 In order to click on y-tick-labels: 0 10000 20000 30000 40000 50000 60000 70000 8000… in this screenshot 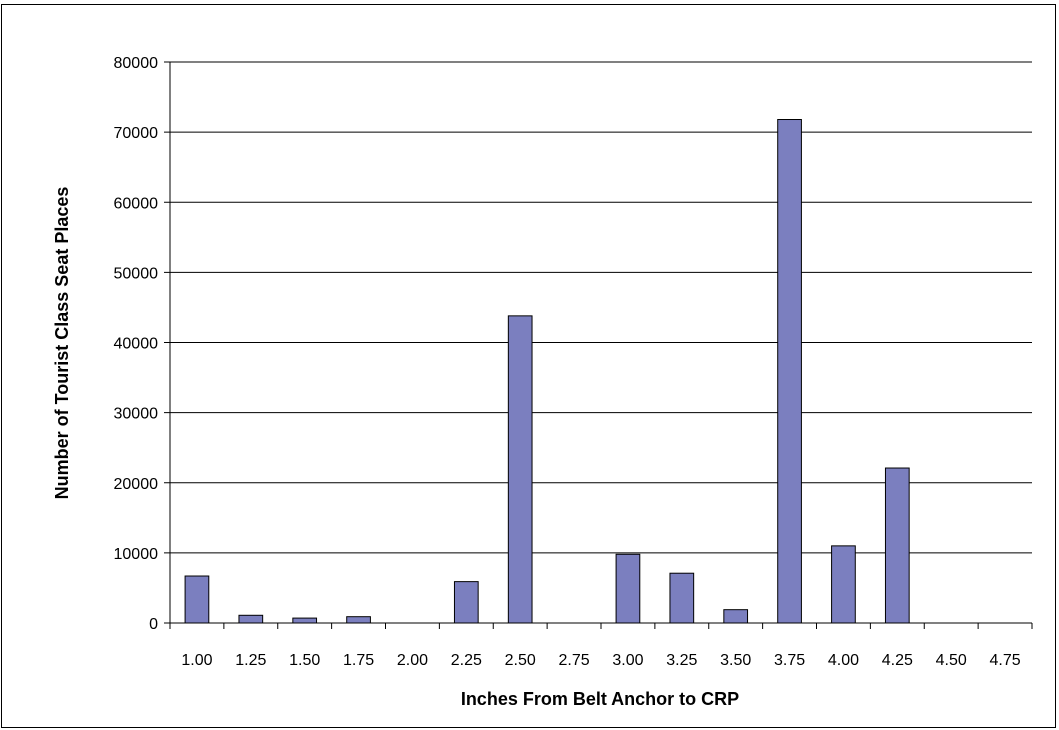, I will do `click(136, 344)`.